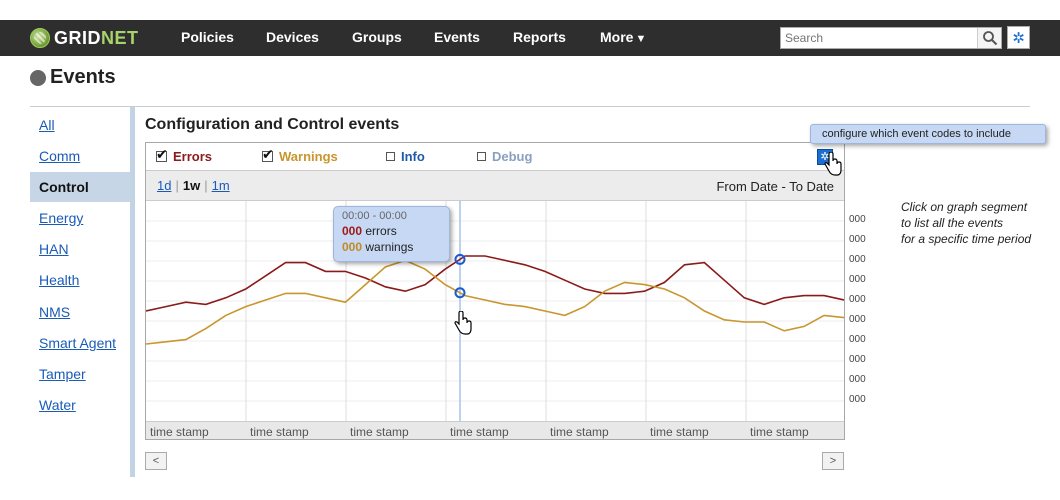 The image size is (1060, 500). I want to click on page-title: Events, so click(83, 77).